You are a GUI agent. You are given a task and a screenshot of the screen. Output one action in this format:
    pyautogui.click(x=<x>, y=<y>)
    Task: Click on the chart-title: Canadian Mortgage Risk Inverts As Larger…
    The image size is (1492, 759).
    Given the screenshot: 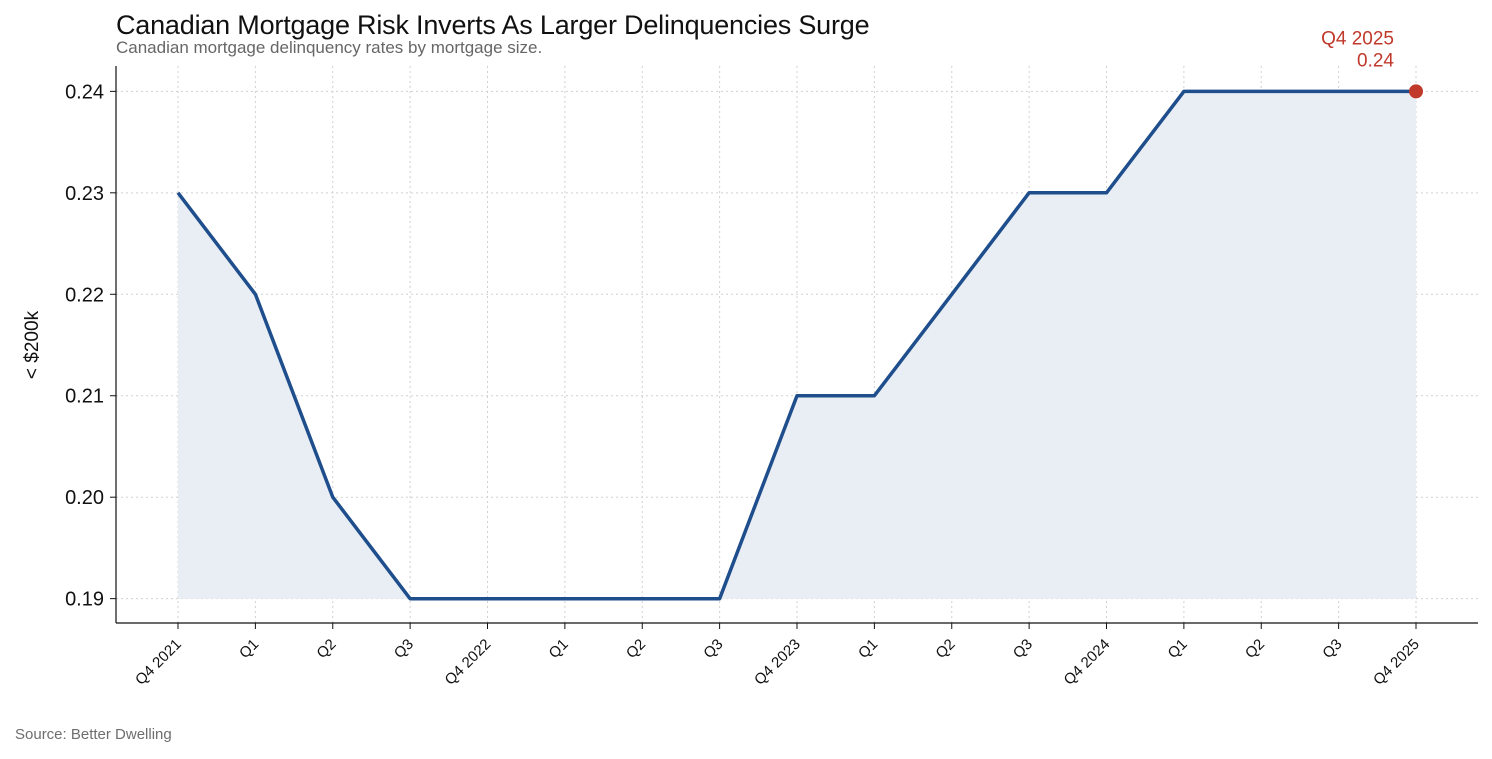 What is the action you would take?
    pyautogui.click(x=493, y=25)
    